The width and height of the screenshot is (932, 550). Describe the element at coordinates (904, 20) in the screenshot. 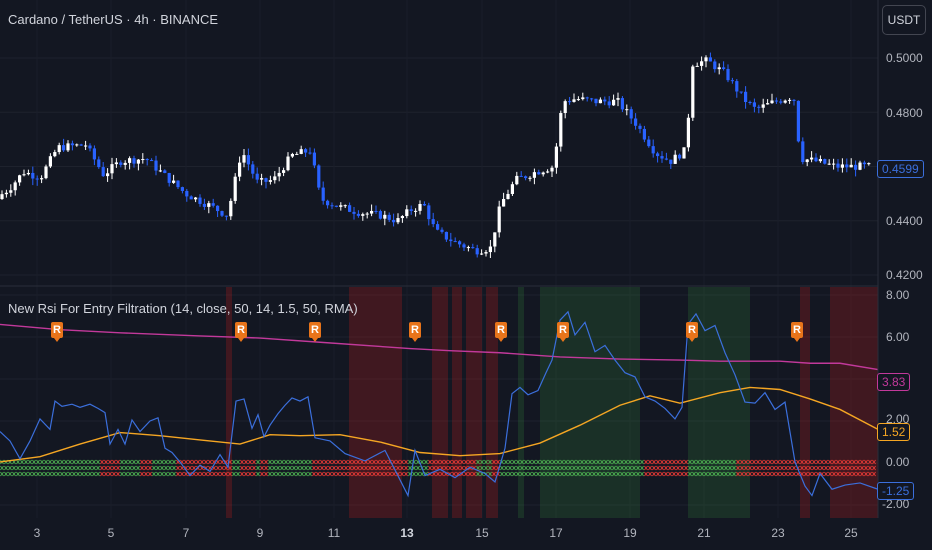

I see `currency-button: USDT` at that location.